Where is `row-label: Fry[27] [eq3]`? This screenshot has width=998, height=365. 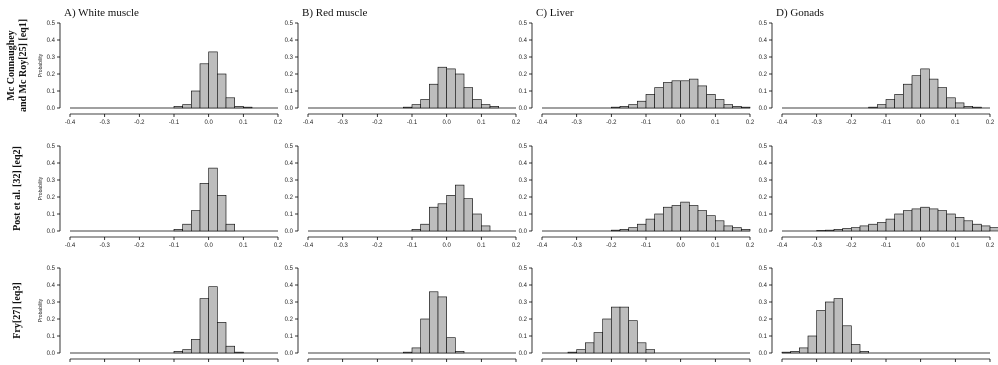 row-label: Fry[27] [eq3] is located at coordinates (17, 310).